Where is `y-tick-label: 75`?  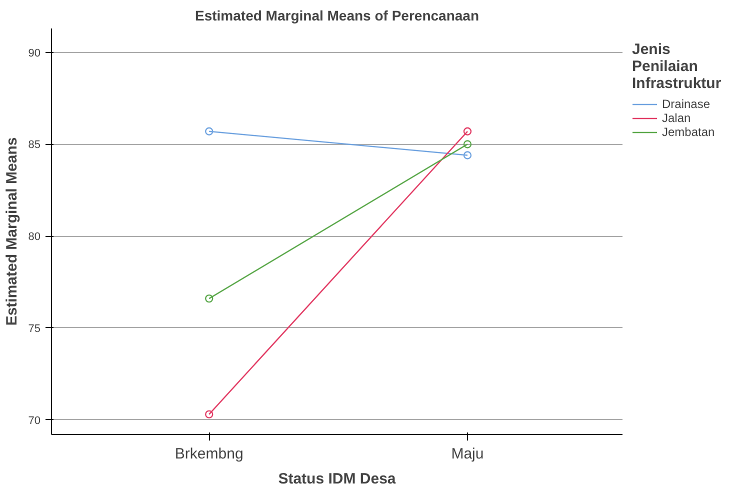 y-tick-label: 75 is located at coordinates (34, 328).